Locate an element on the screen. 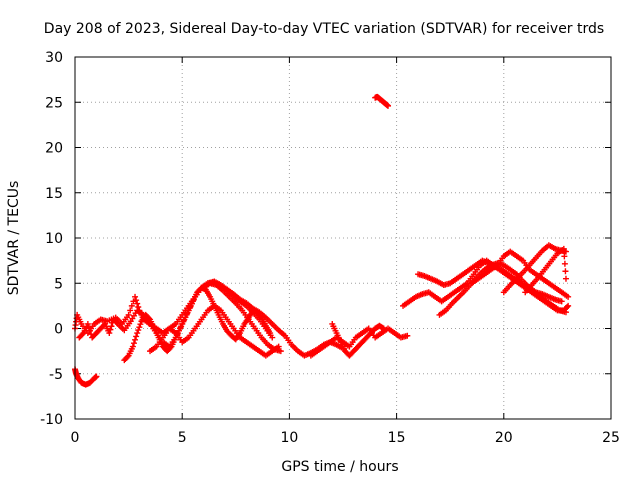 The width and height of the screenshot is (640, 480). y-tick-label: 0 is located at coordinates (58, 330).